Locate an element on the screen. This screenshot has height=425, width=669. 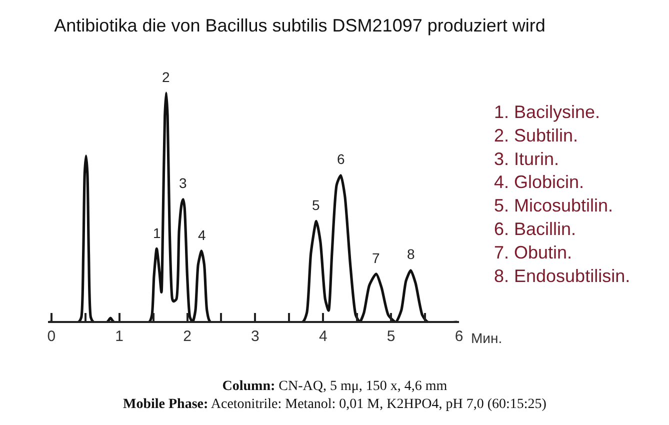
x-axis-title: Мин. is located at coordinates (486, 338).